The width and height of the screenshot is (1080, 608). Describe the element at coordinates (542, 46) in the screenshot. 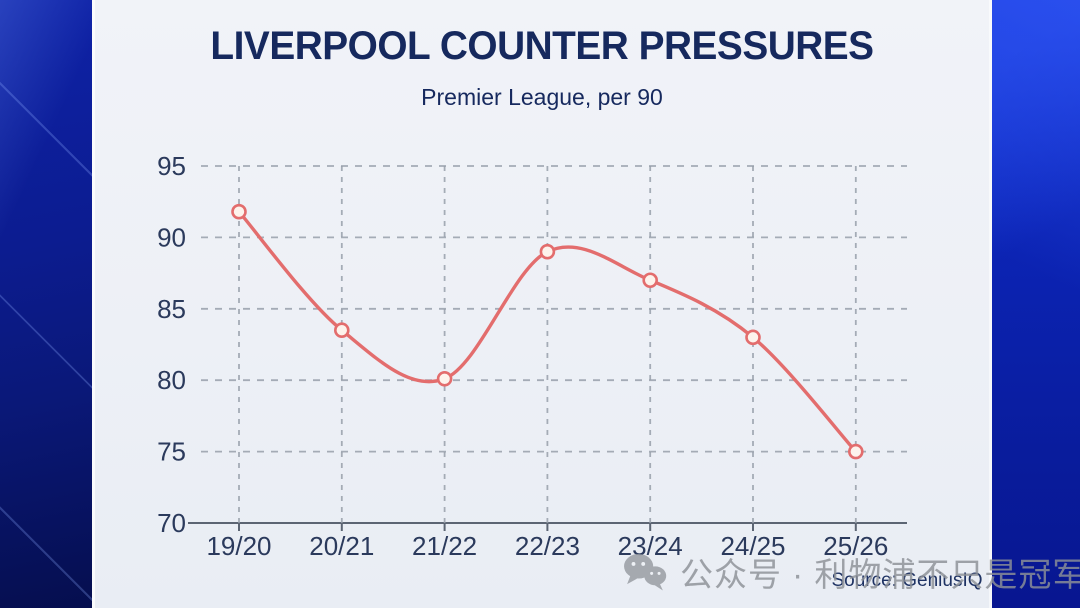

I see `chart-title: LIVERPOOL COUNTER PRESSURES` at that location.